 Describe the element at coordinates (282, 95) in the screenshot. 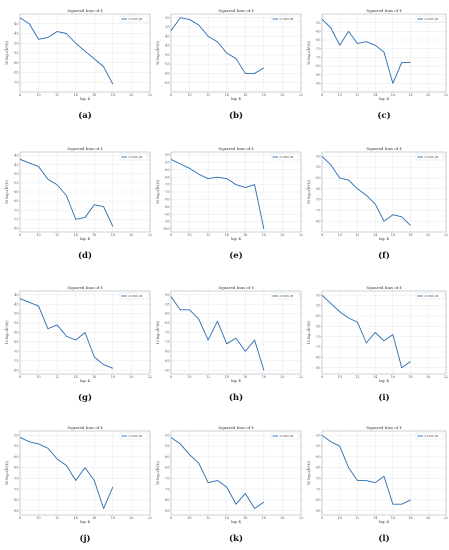

I see `x-tick-label: 20` at that location.